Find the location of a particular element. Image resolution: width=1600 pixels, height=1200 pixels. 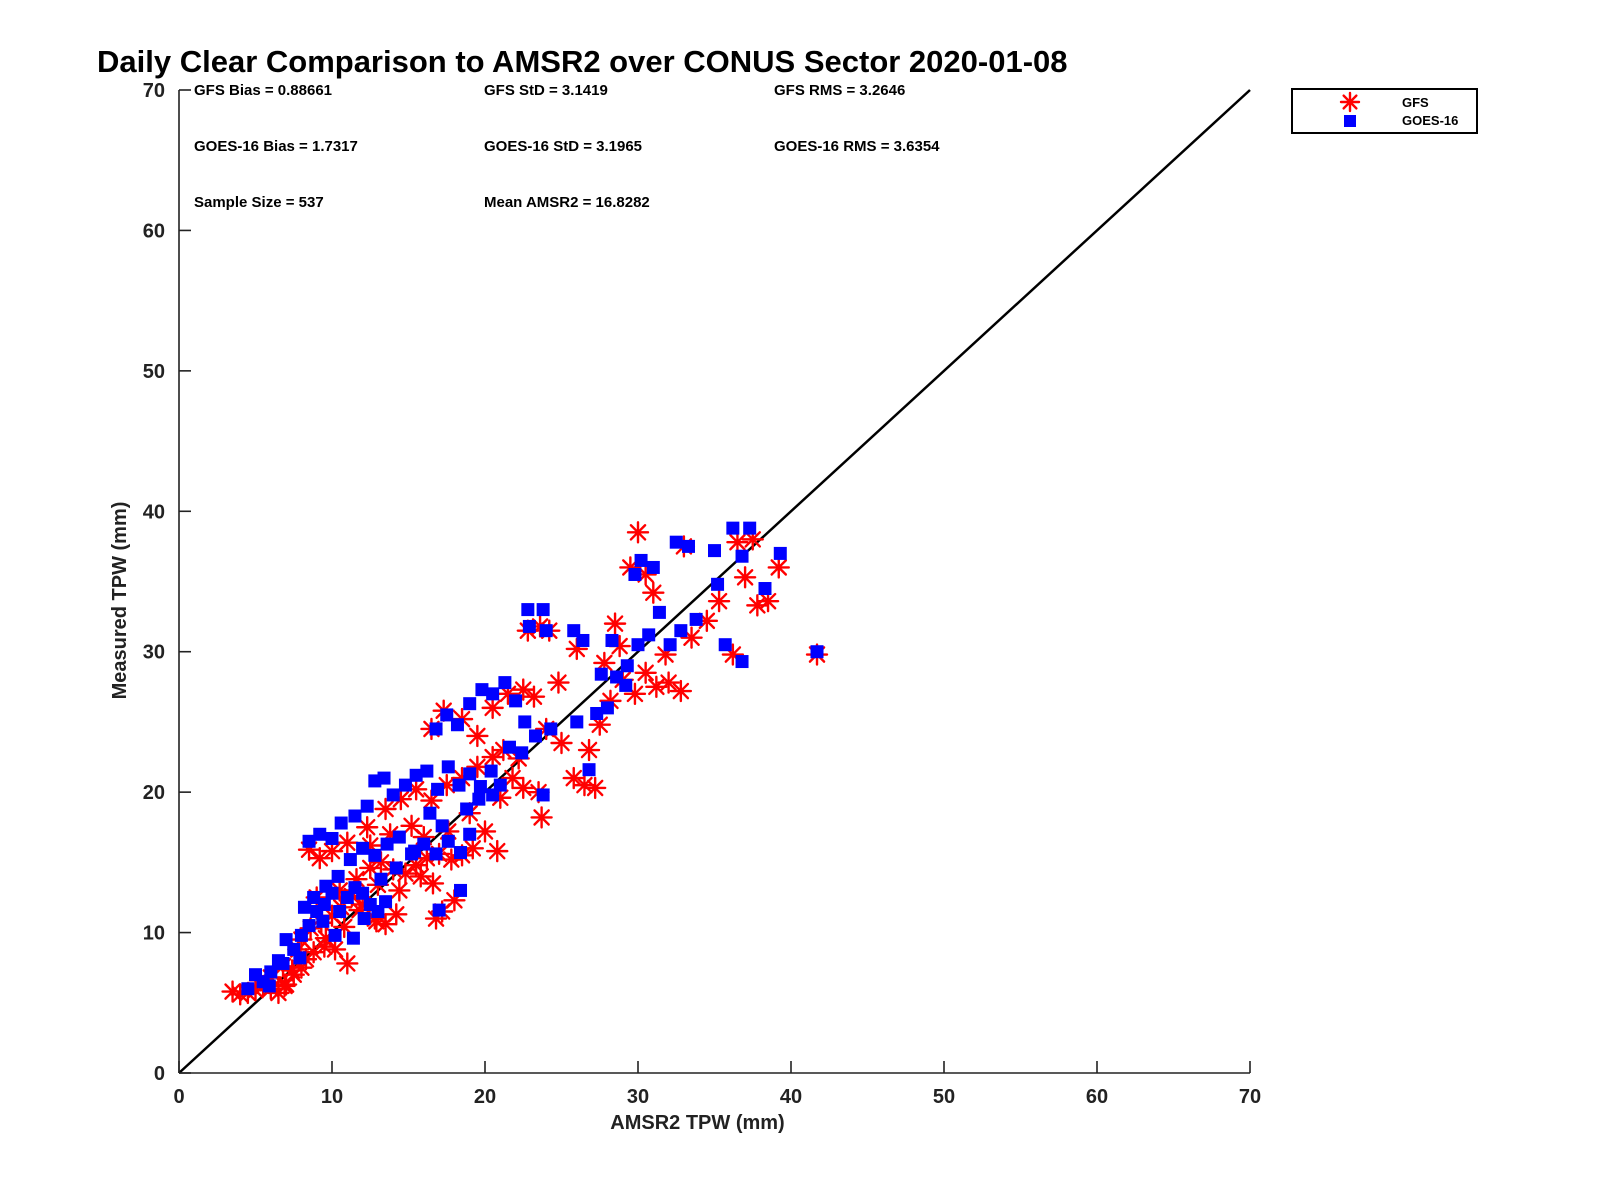

legend-goes16-label: GOES-16 is located at coordinates (1430, 120).